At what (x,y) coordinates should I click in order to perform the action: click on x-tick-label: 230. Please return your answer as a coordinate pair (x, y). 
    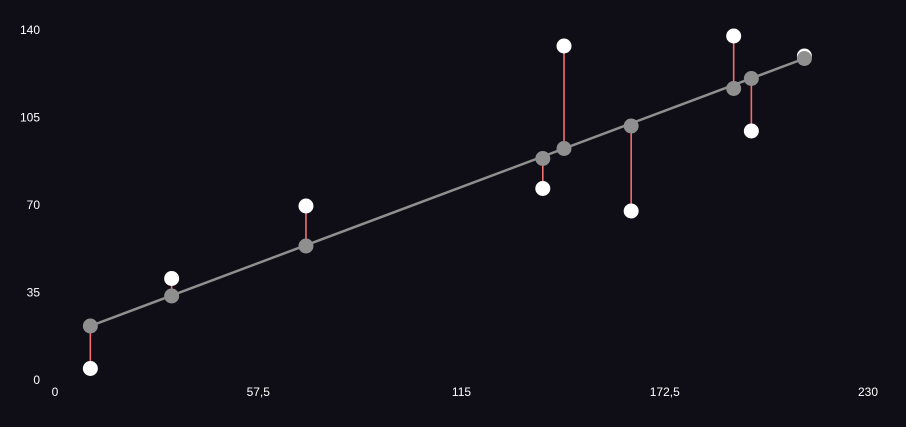
    Looking at the image, I should click on (868, 392).